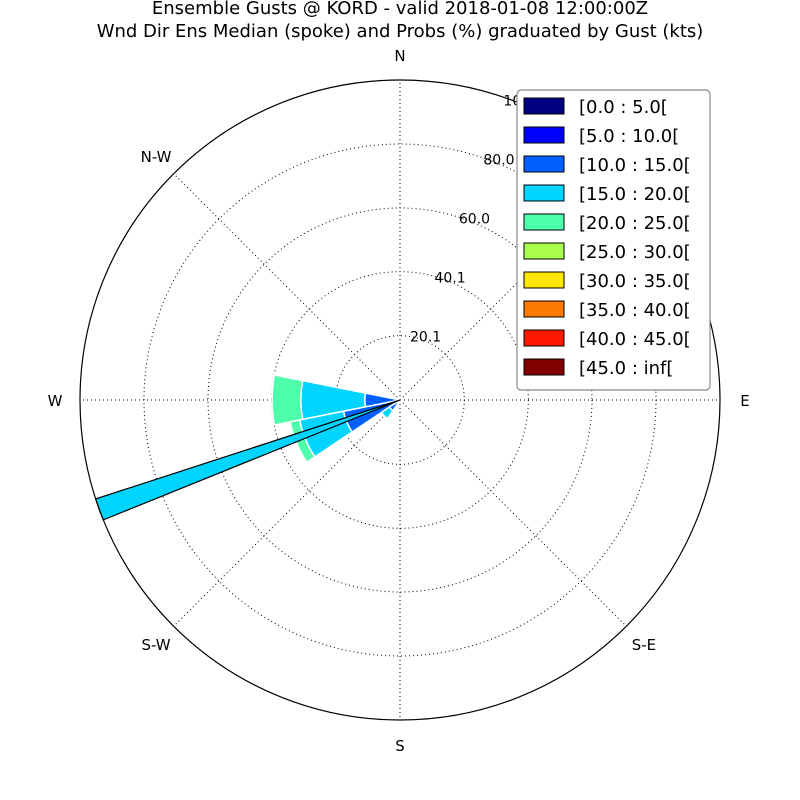 The width and height of the screenshot is (800, 800). Describe the element at coordinates (399, 56) in the screenshot. I see `direction-label-n: N` at that location.